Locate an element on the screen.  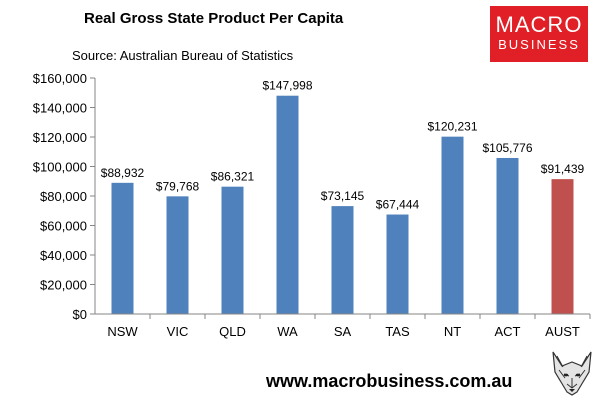
bar-value-label: $79,768 is located at coordinates (178, 186).